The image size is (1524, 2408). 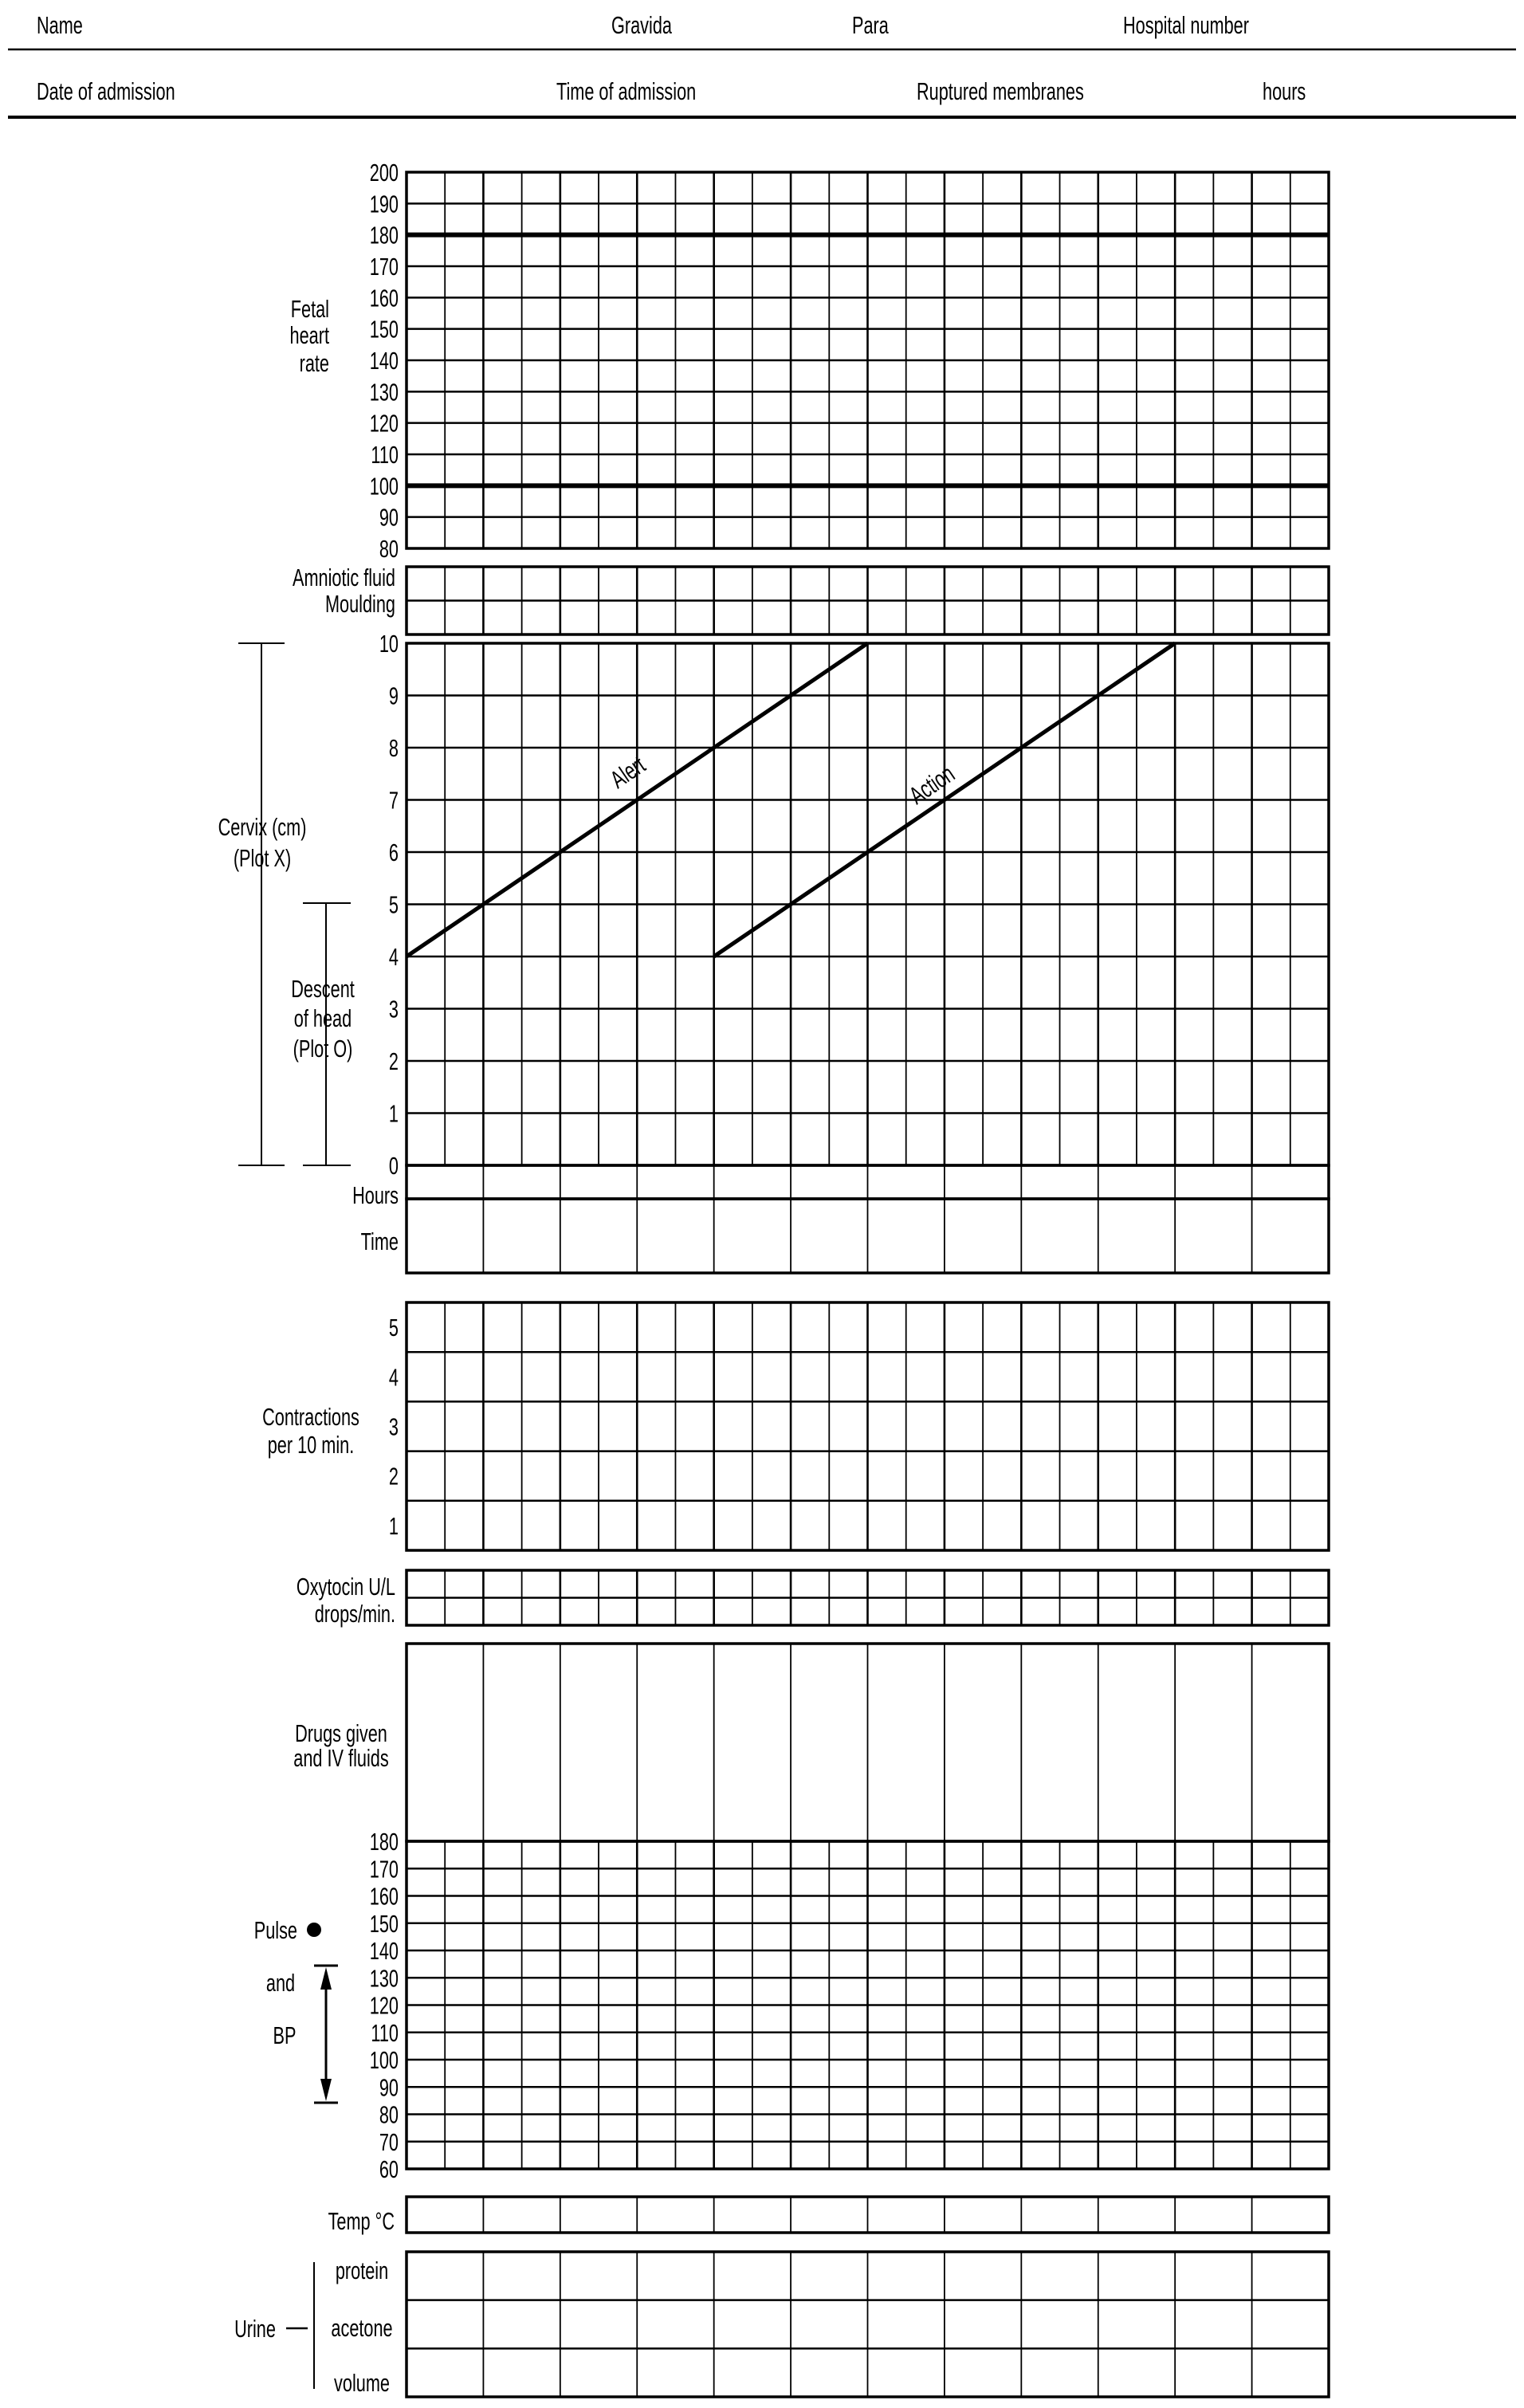 What do you see at coordinates (106, 91) in the screenshot?
I see `date-of-admission-label: Date of admission` at bounding box center [106, 91].